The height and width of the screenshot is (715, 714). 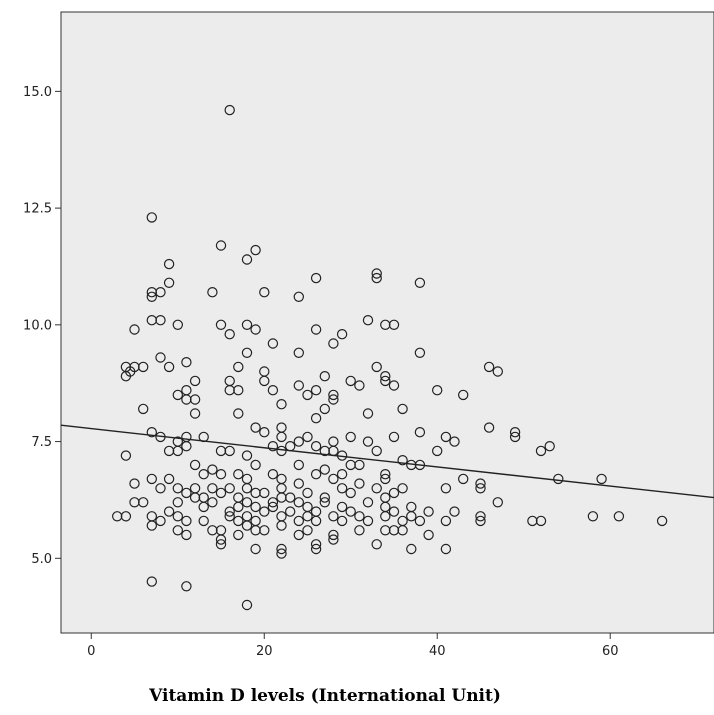 I want to click on x-tick-label: 60, so click(x=610, y=651).